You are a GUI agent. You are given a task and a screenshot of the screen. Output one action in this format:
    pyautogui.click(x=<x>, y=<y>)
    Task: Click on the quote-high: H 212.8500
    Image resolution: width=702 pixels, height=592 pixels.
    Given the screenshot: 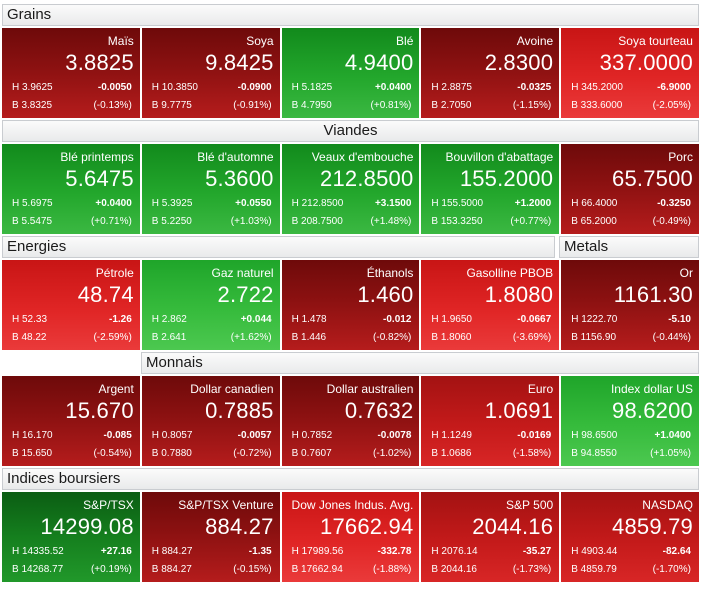 What is the action you would take?
    pyautogui.click(x=317, y=203)
    